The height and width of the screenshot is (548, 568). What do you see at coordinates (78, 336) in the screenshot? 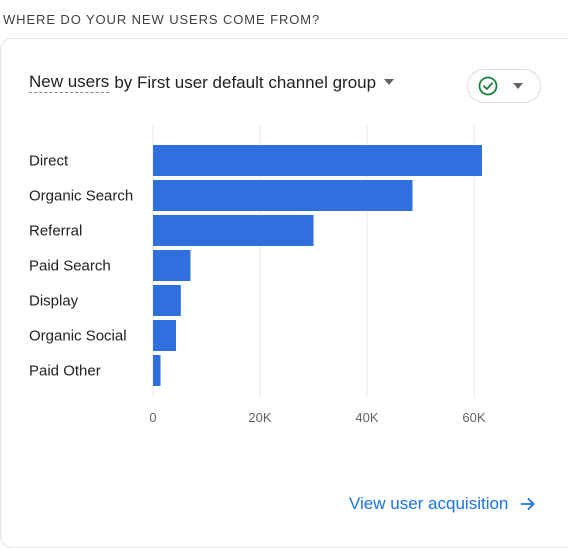
I see `category-label: Organic Social` at bounding box center [78, 336].